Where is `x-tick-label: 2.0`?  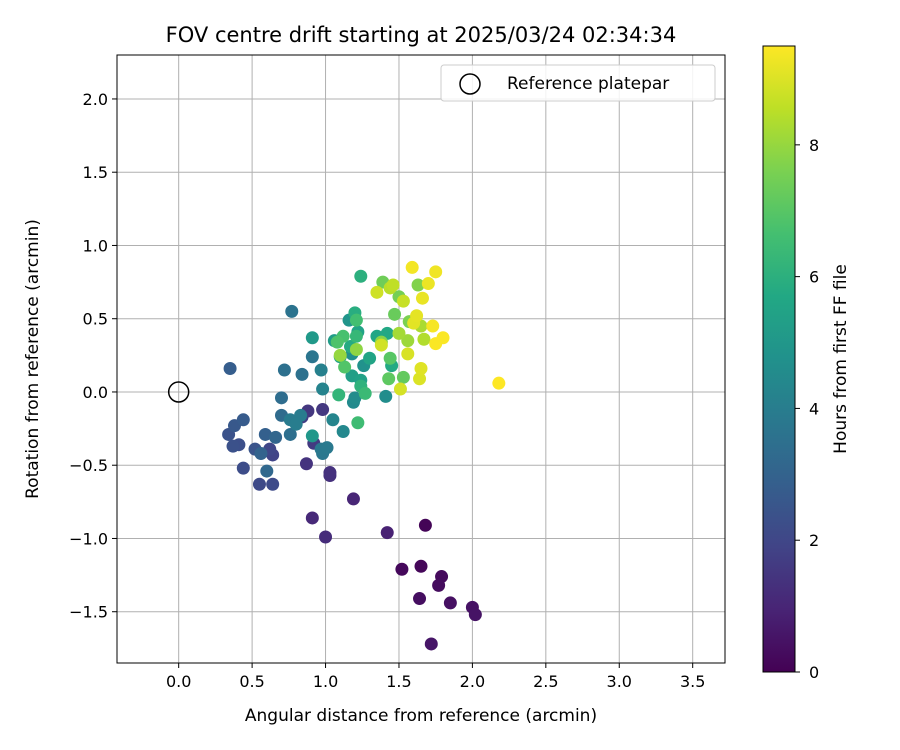 x-tick-label: 2.0 is located at coordinates (472, 681).